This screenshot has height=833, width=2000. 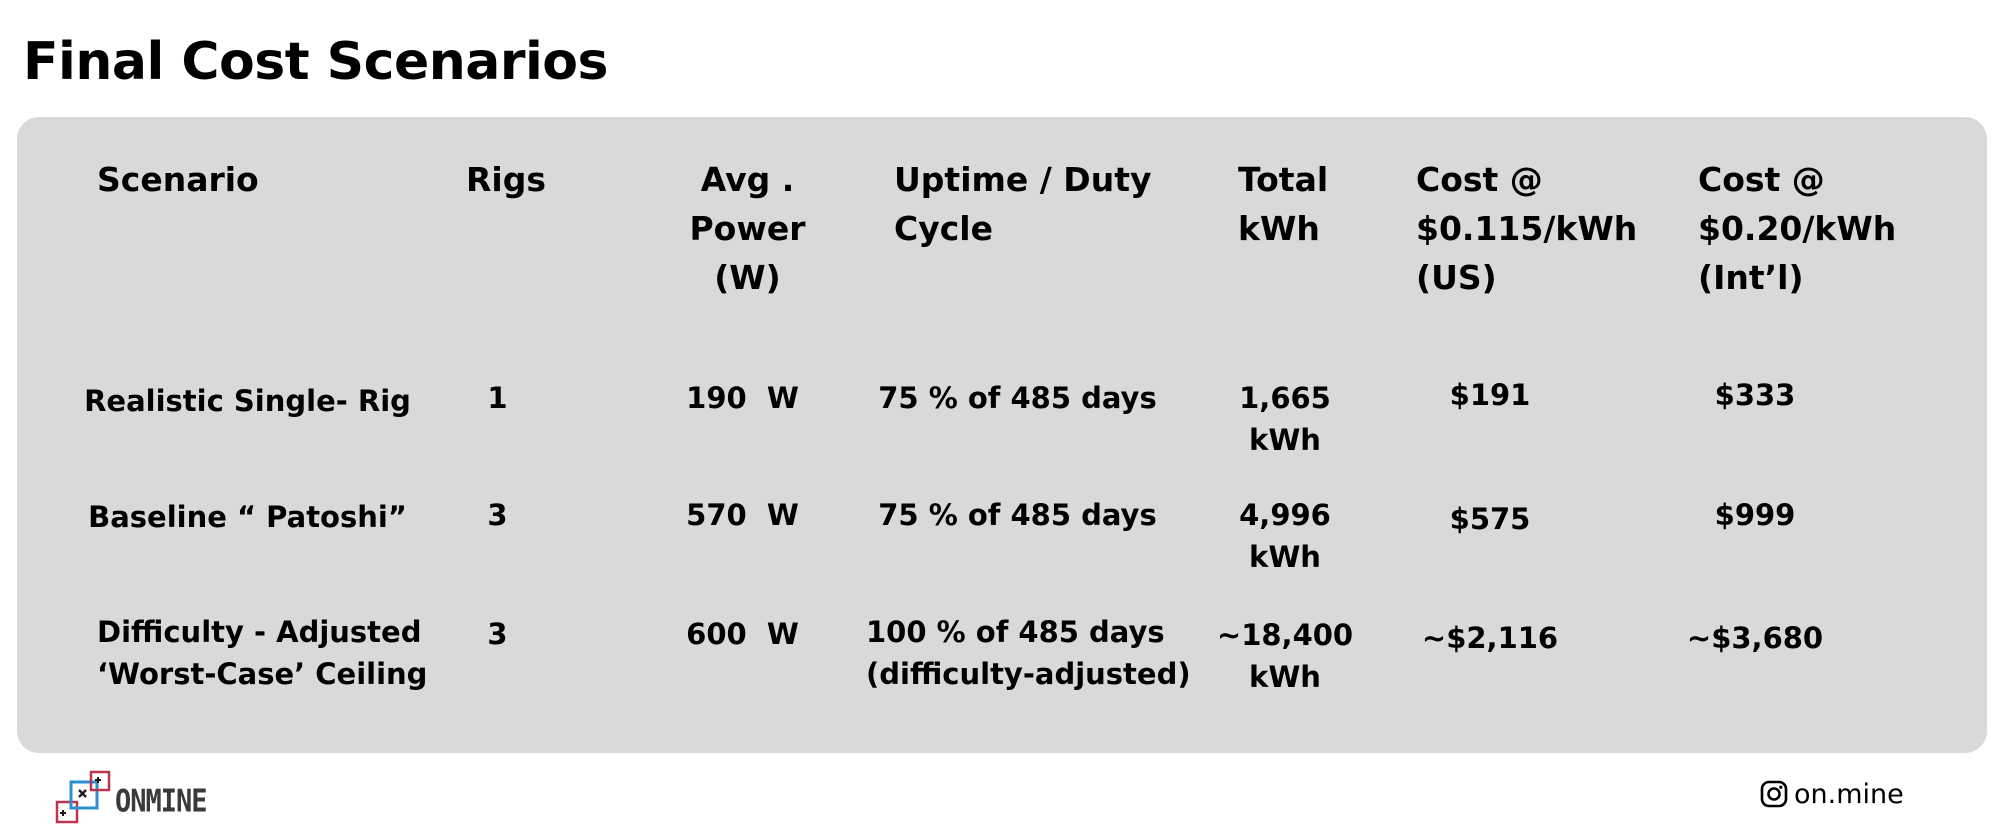 I want to click on header-cost-intl: Cost @ $0.20/kWh (Int’l), so click(x=1797, y=228).